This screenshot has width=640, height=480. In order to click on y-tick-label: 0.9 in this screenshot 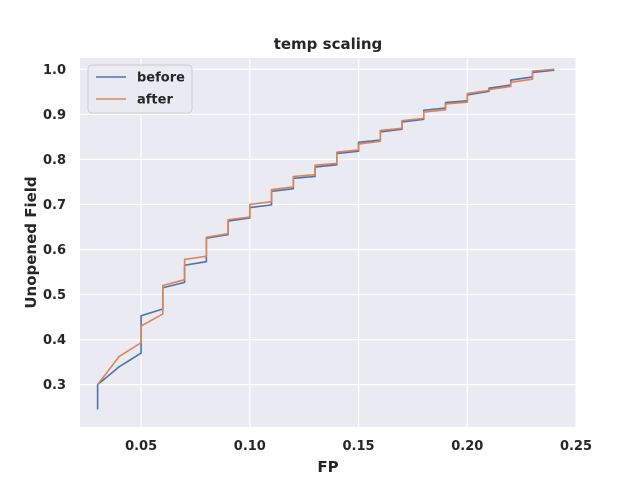, I will do `click(54, 115)`.